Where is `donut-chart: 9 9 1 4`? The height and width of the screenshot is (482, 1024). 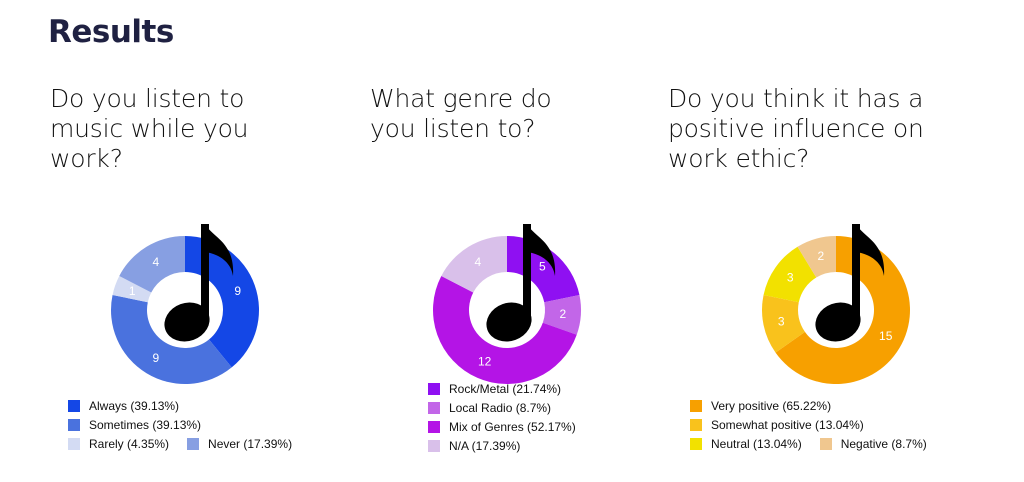 donut-chart: 9 9 1 4 is located at coordinates (150, 304).